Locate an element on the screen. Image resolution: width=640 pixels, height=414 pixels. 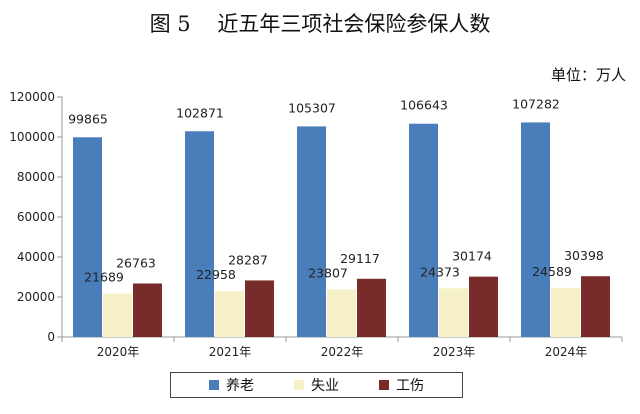
x-tick-label: 2021年 is located at coordinates (230, 352).